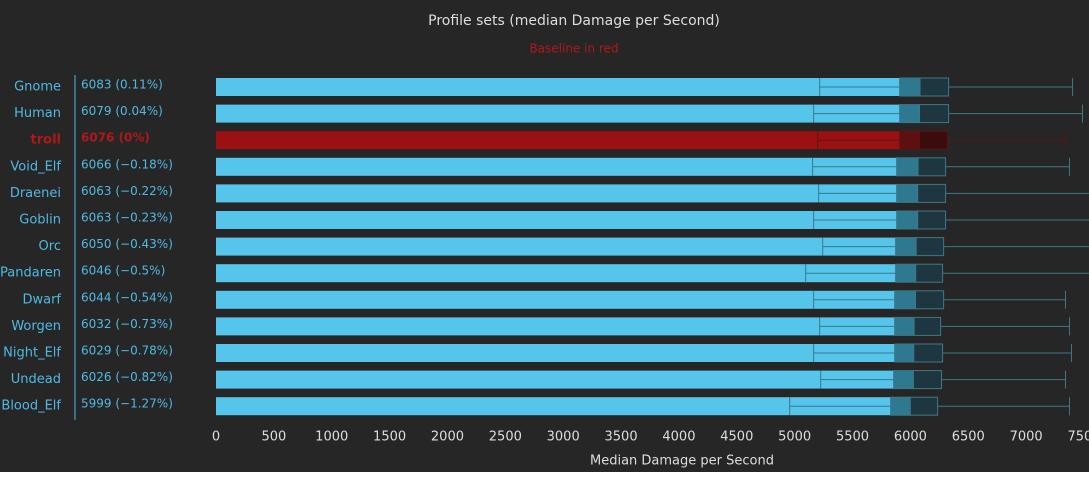  I want to click on x-tick-label: 2000, so click(447, 437).